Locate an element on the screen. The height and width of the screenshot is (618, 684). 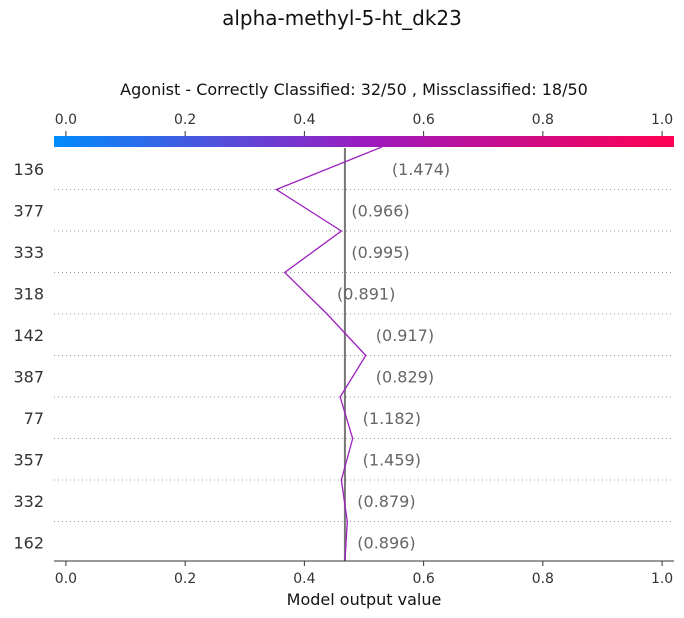
feature-value-label: (1.182) is located at coordinates (392, 418).